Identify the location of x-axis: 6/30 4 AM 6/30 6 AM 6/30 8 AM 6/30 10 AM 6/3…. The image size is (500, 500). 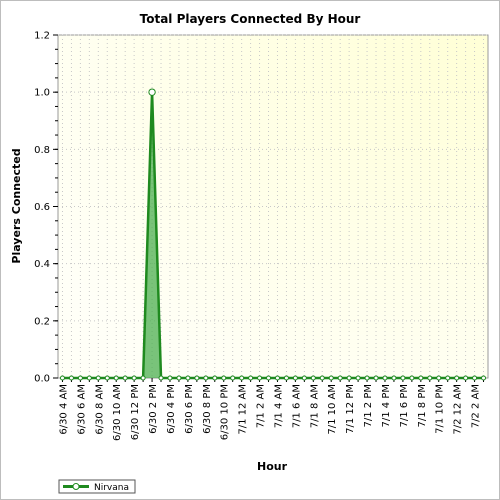
(271, 409).